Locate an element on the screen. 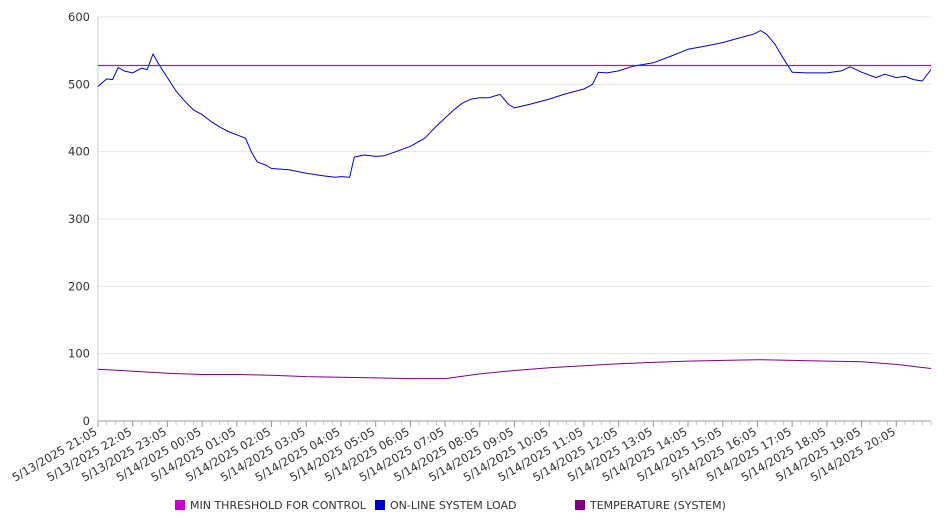 This screenshot has height=526, width=946. legend-label: ON-LINE SYSTEM LOAD is located at coordinates (453, 505).